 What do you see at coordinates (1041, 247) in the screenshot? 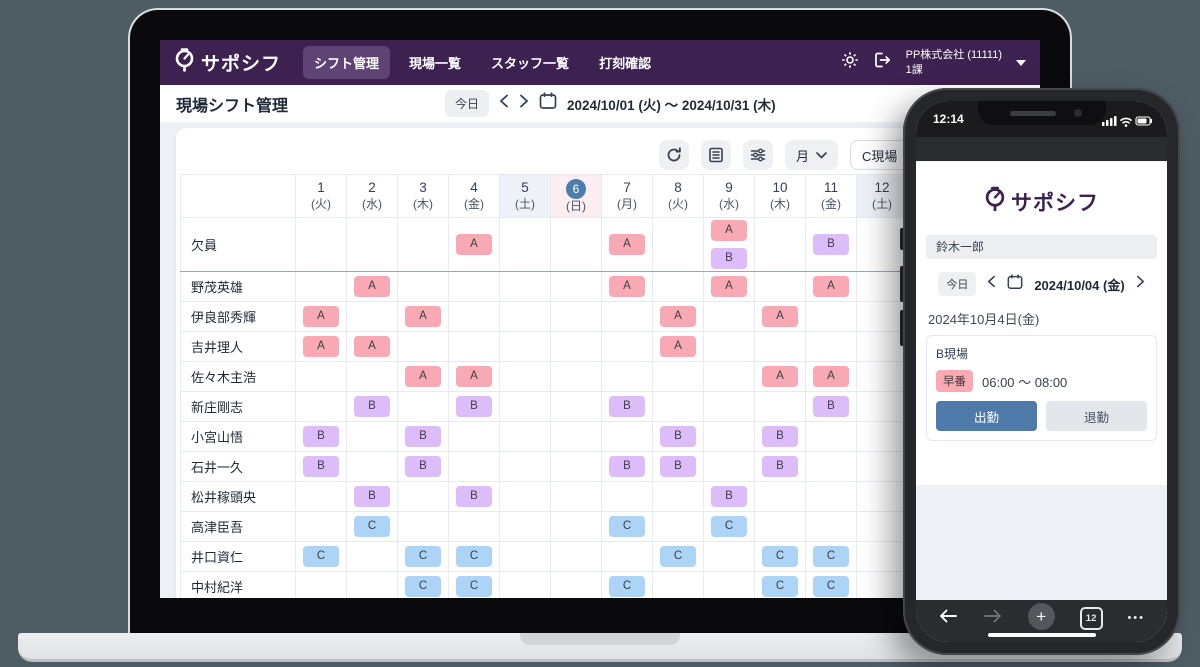
I see `staff-name-select: 鈴木一郎` at bounding box center [1041, 247].